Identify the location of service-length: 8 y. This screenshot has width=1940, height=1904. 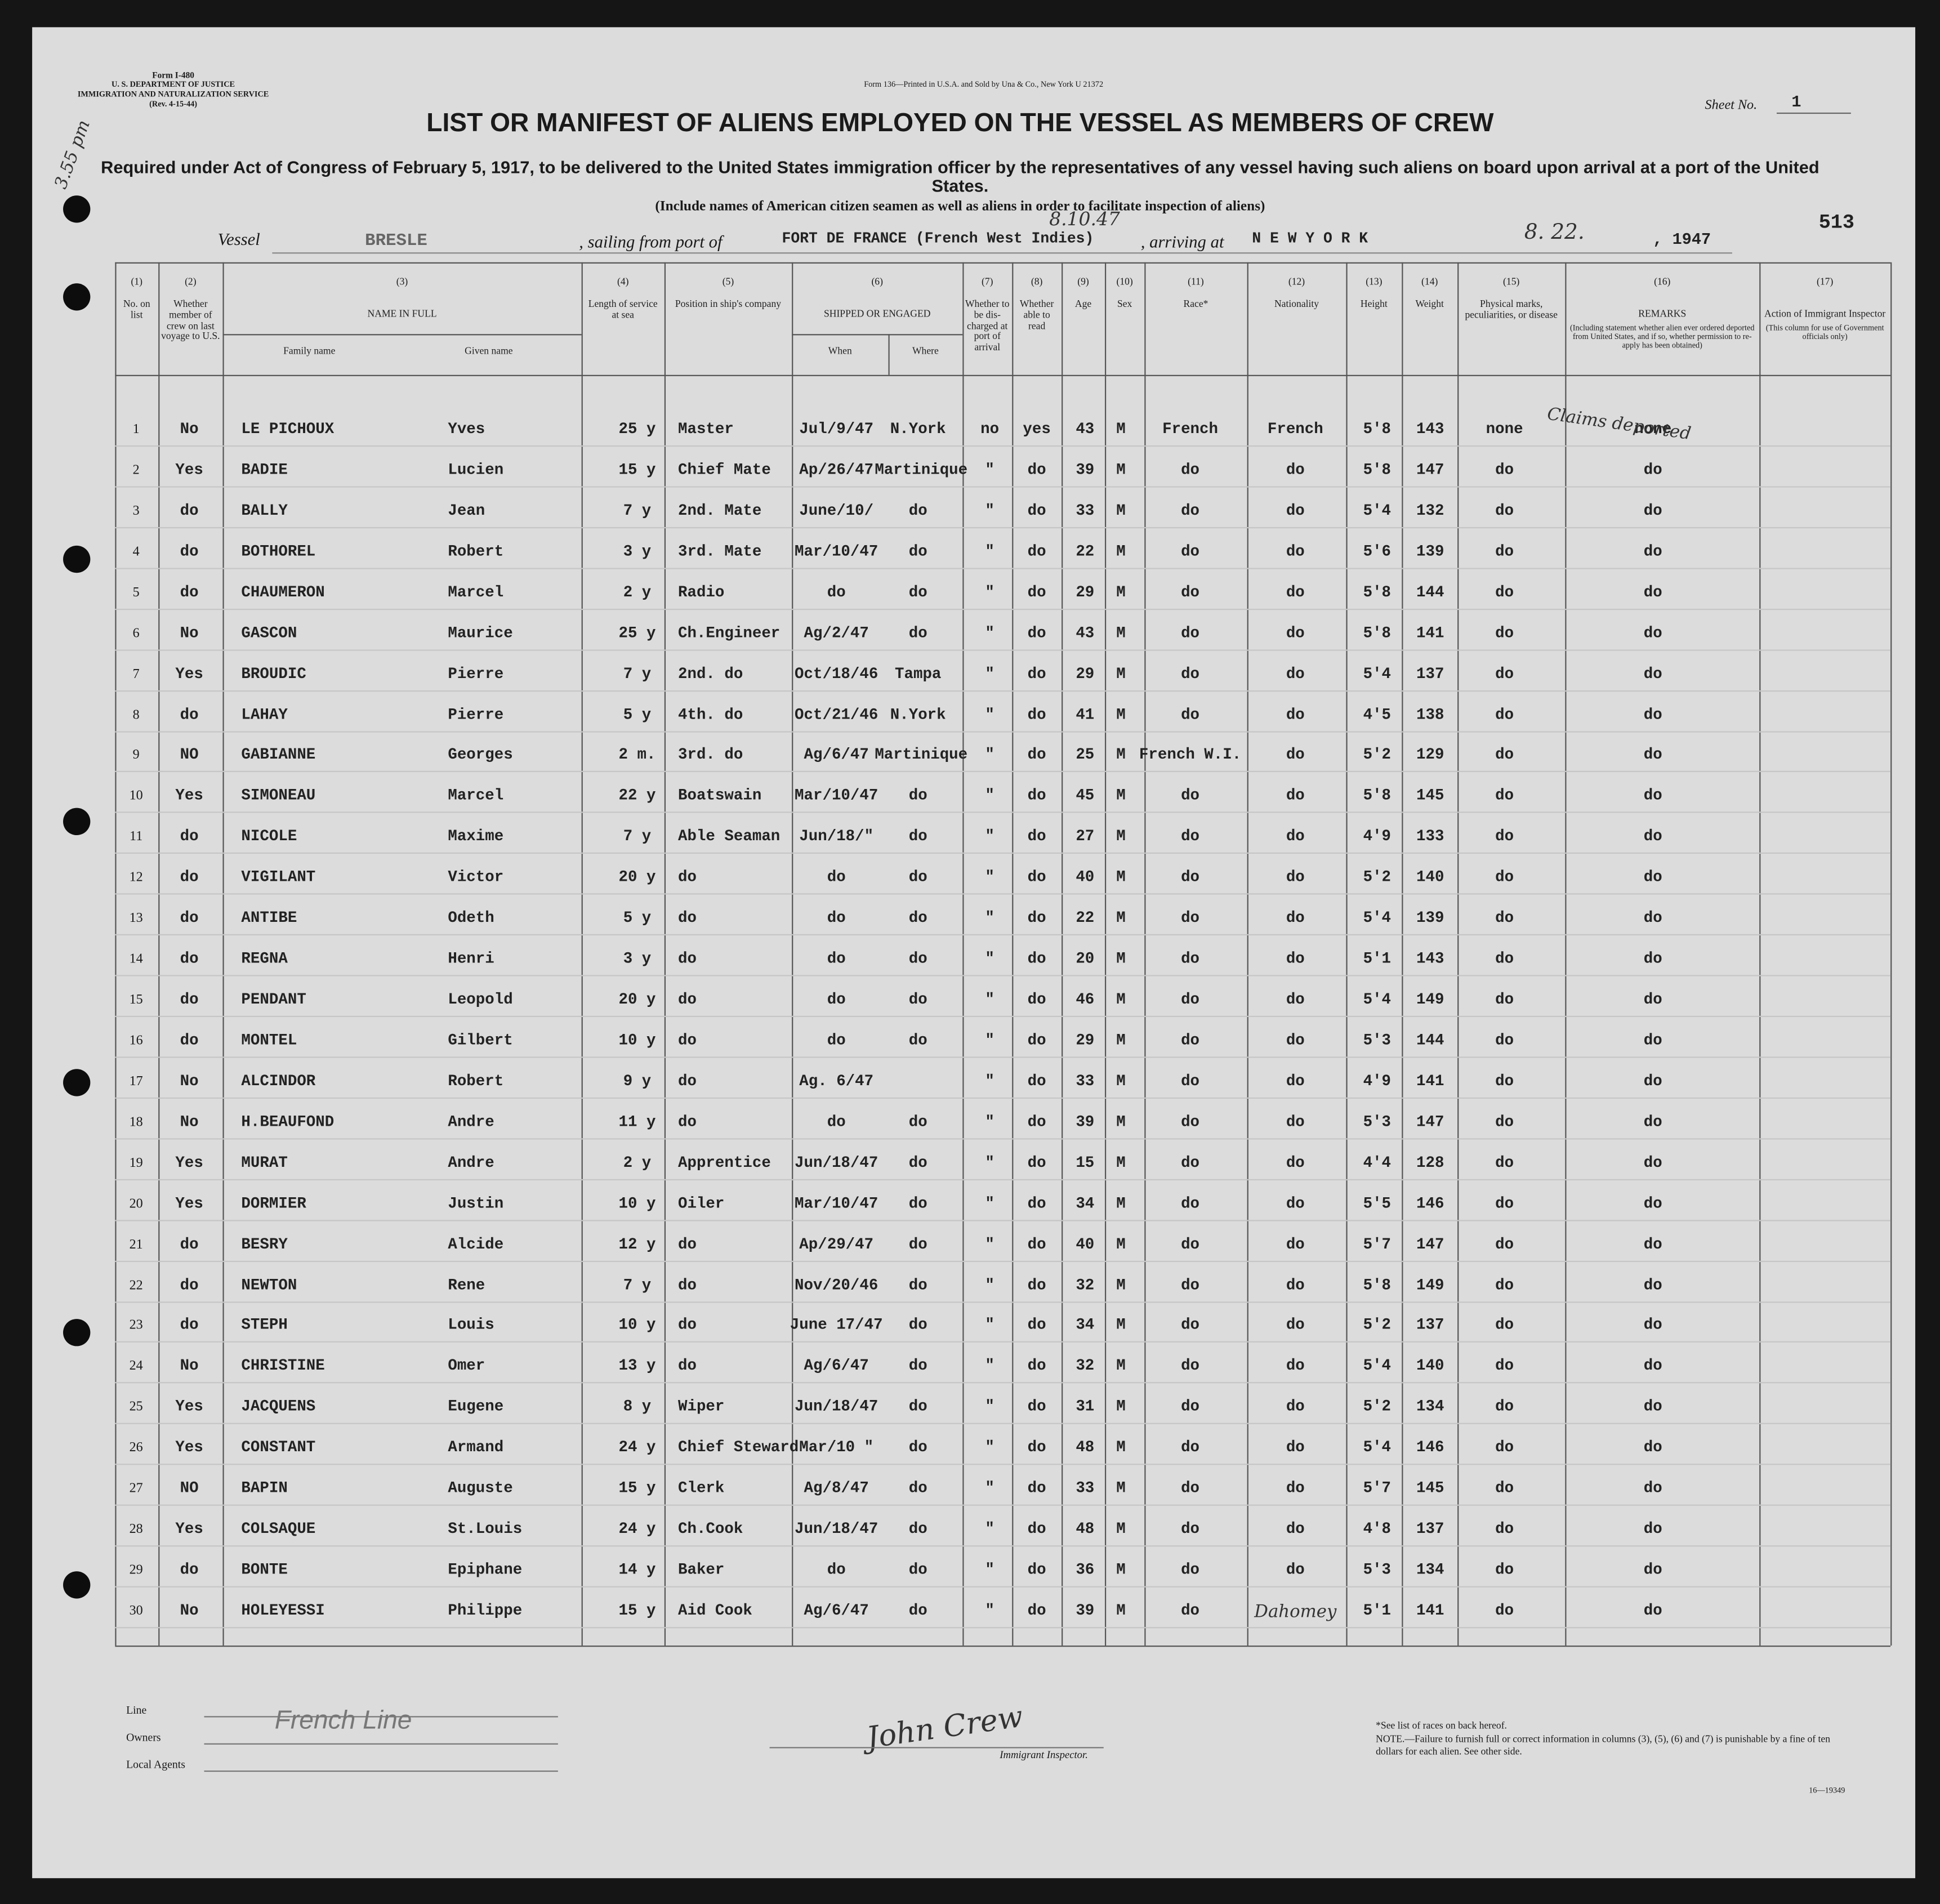
(638, 1407).